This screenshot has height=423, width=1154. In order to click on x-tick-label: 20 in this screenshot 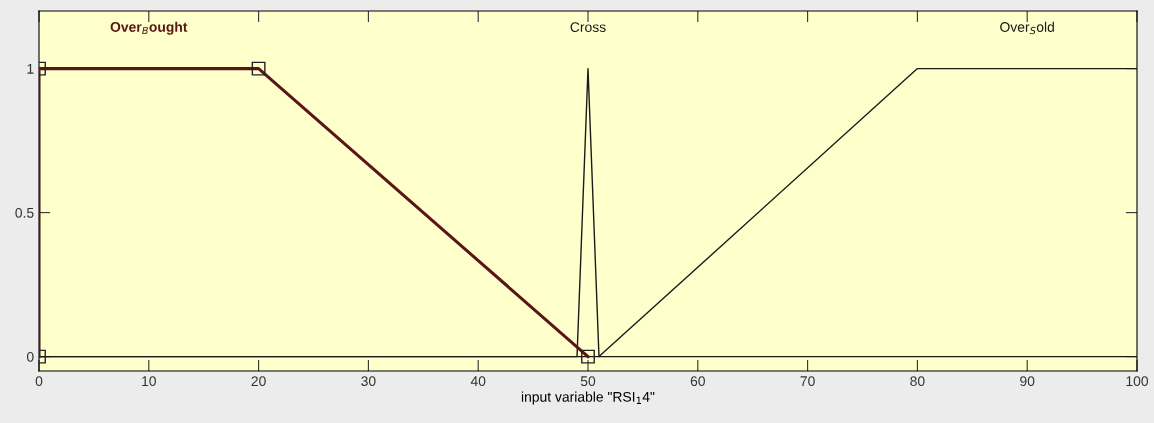, I will do `click(258, 381)`.